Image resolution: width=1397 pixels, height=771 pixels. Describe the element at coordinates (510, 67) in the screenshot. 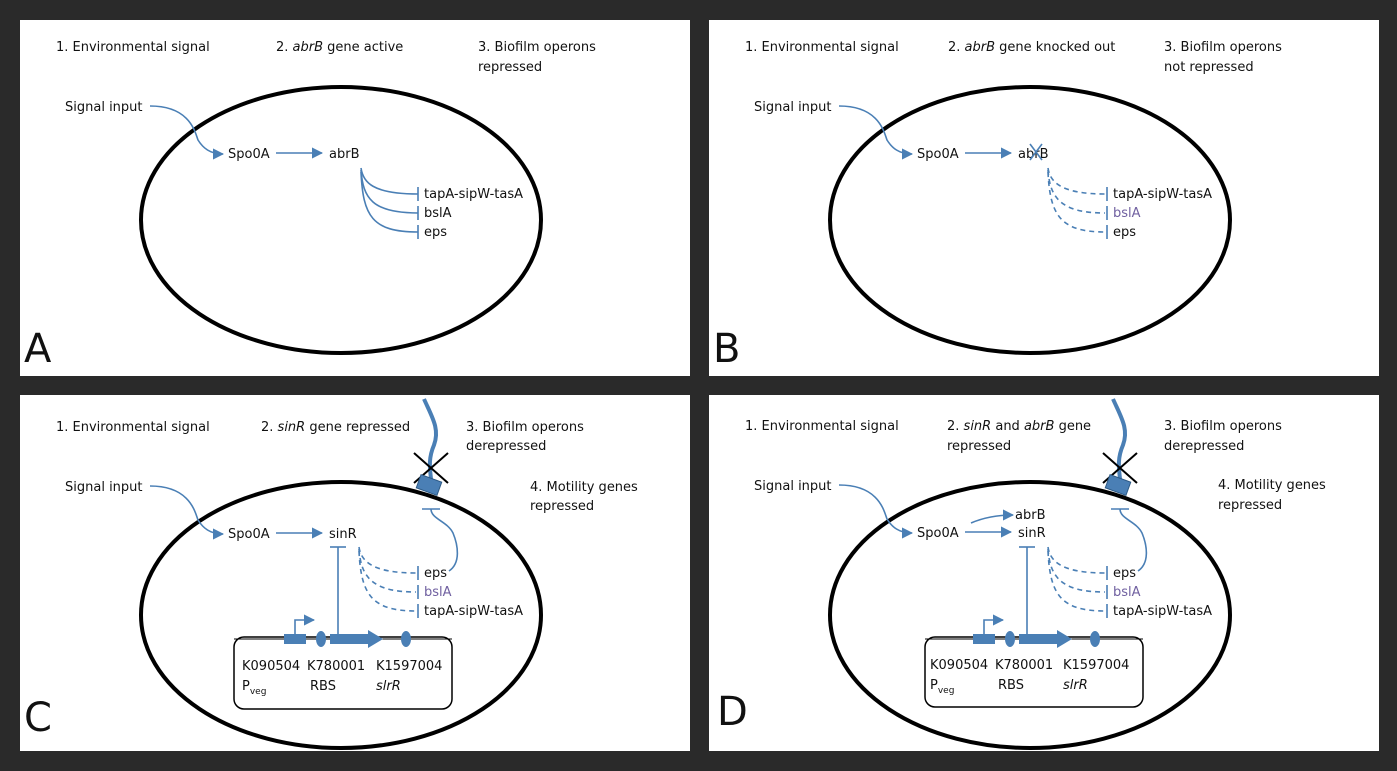

I see `step-3-label-line-2: repressed` at that location.